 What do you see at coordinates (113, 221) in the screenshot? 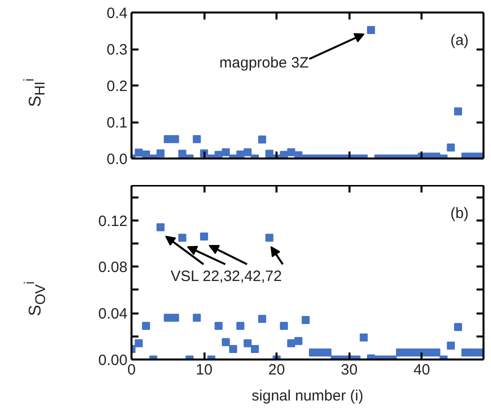
I see `y-tick-label: 0.12` at bounding box center [113, 221].